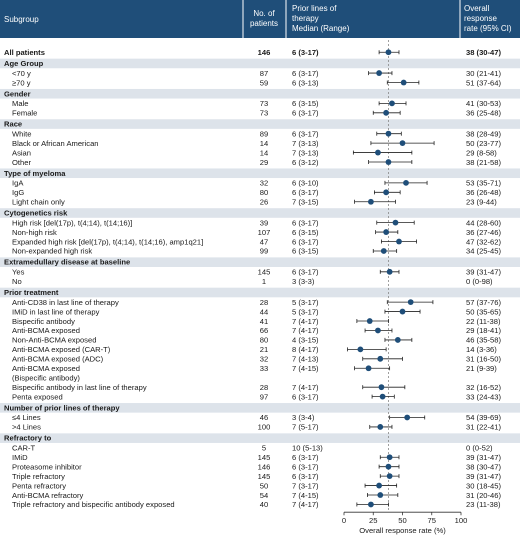 The height and width of the screenshot is (545, 520). What do you see at coordinates (484, 241) in the screenshot?
I see `row-orr: 47 (32-62)` at bounding box center [484, 241].